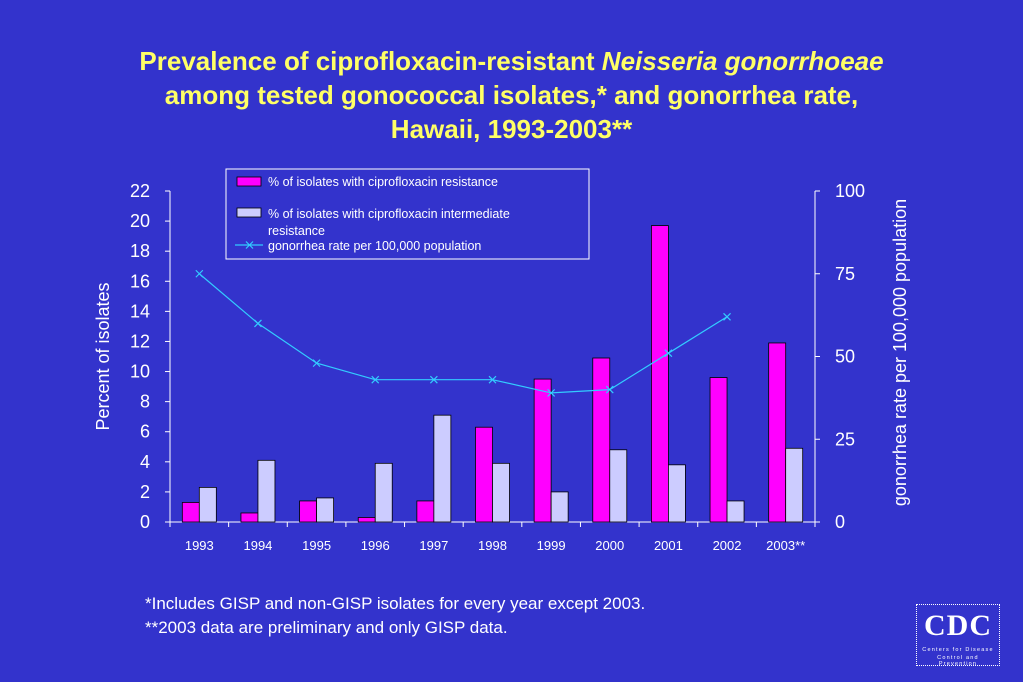  Describe the element at coordinates (249, 245) in the screenshot. I see `legend-marker-rate` at that location.